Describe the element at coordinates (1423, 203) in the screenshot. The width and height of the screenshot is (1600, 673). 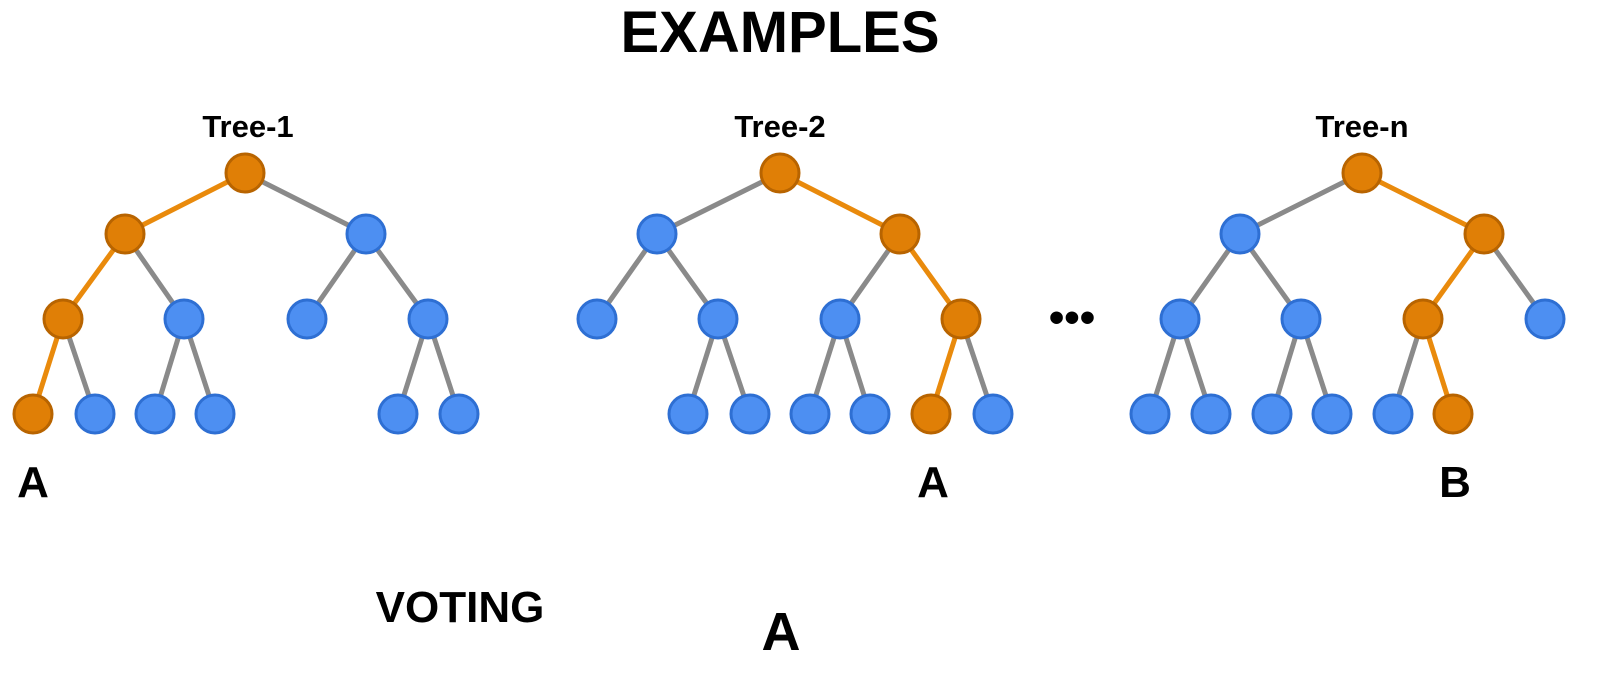
I see `tn-edge-r-b-path` at that location.